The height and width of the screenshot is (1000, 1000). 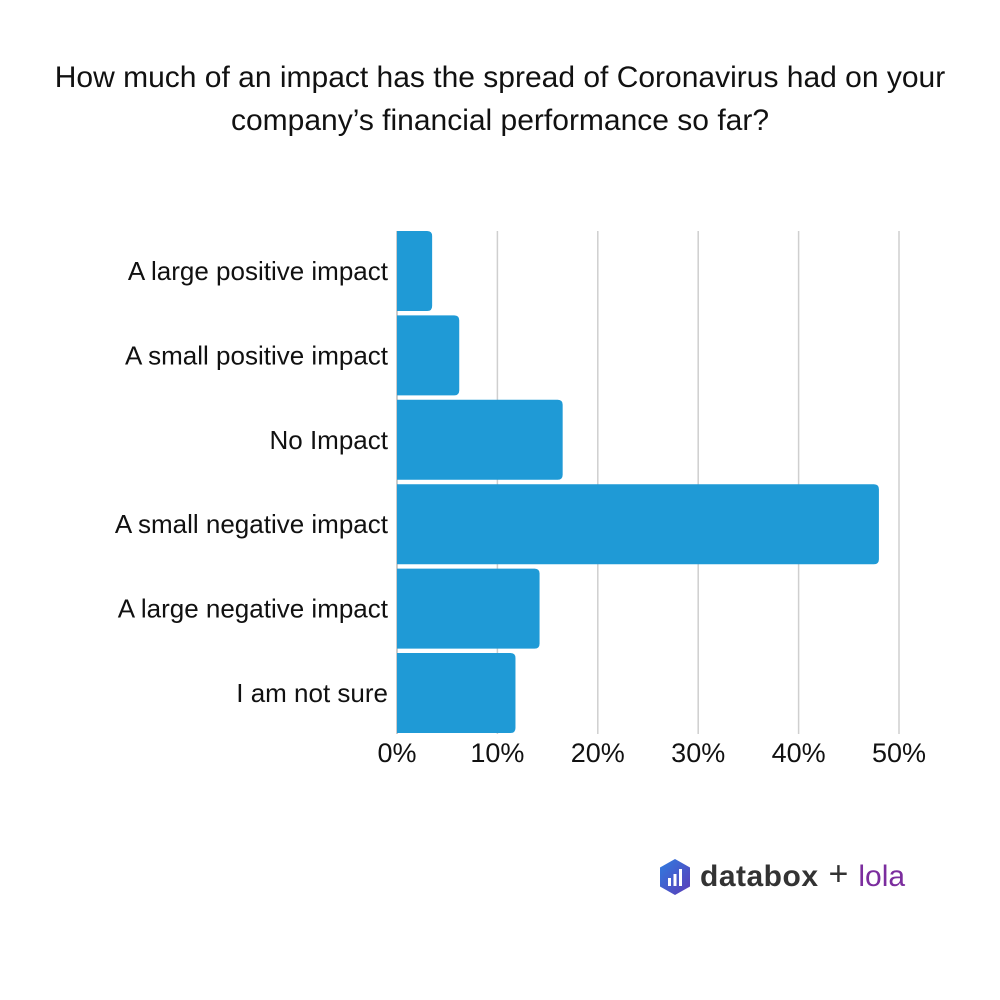 What do you see at coordinates (598, 753) in the screenshot?
I see `x-tick-label: 20%` at bounding box center [598, 753].